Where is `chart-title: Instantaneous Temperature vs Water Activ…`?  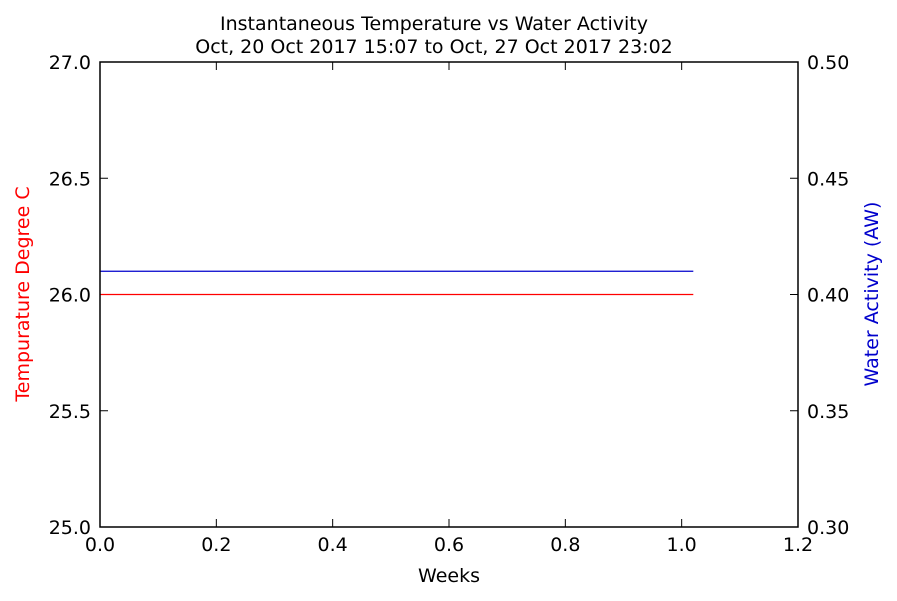 chart-title: Instantaneous Temperature vs Water Activ… is located at coordinates (434, 24).